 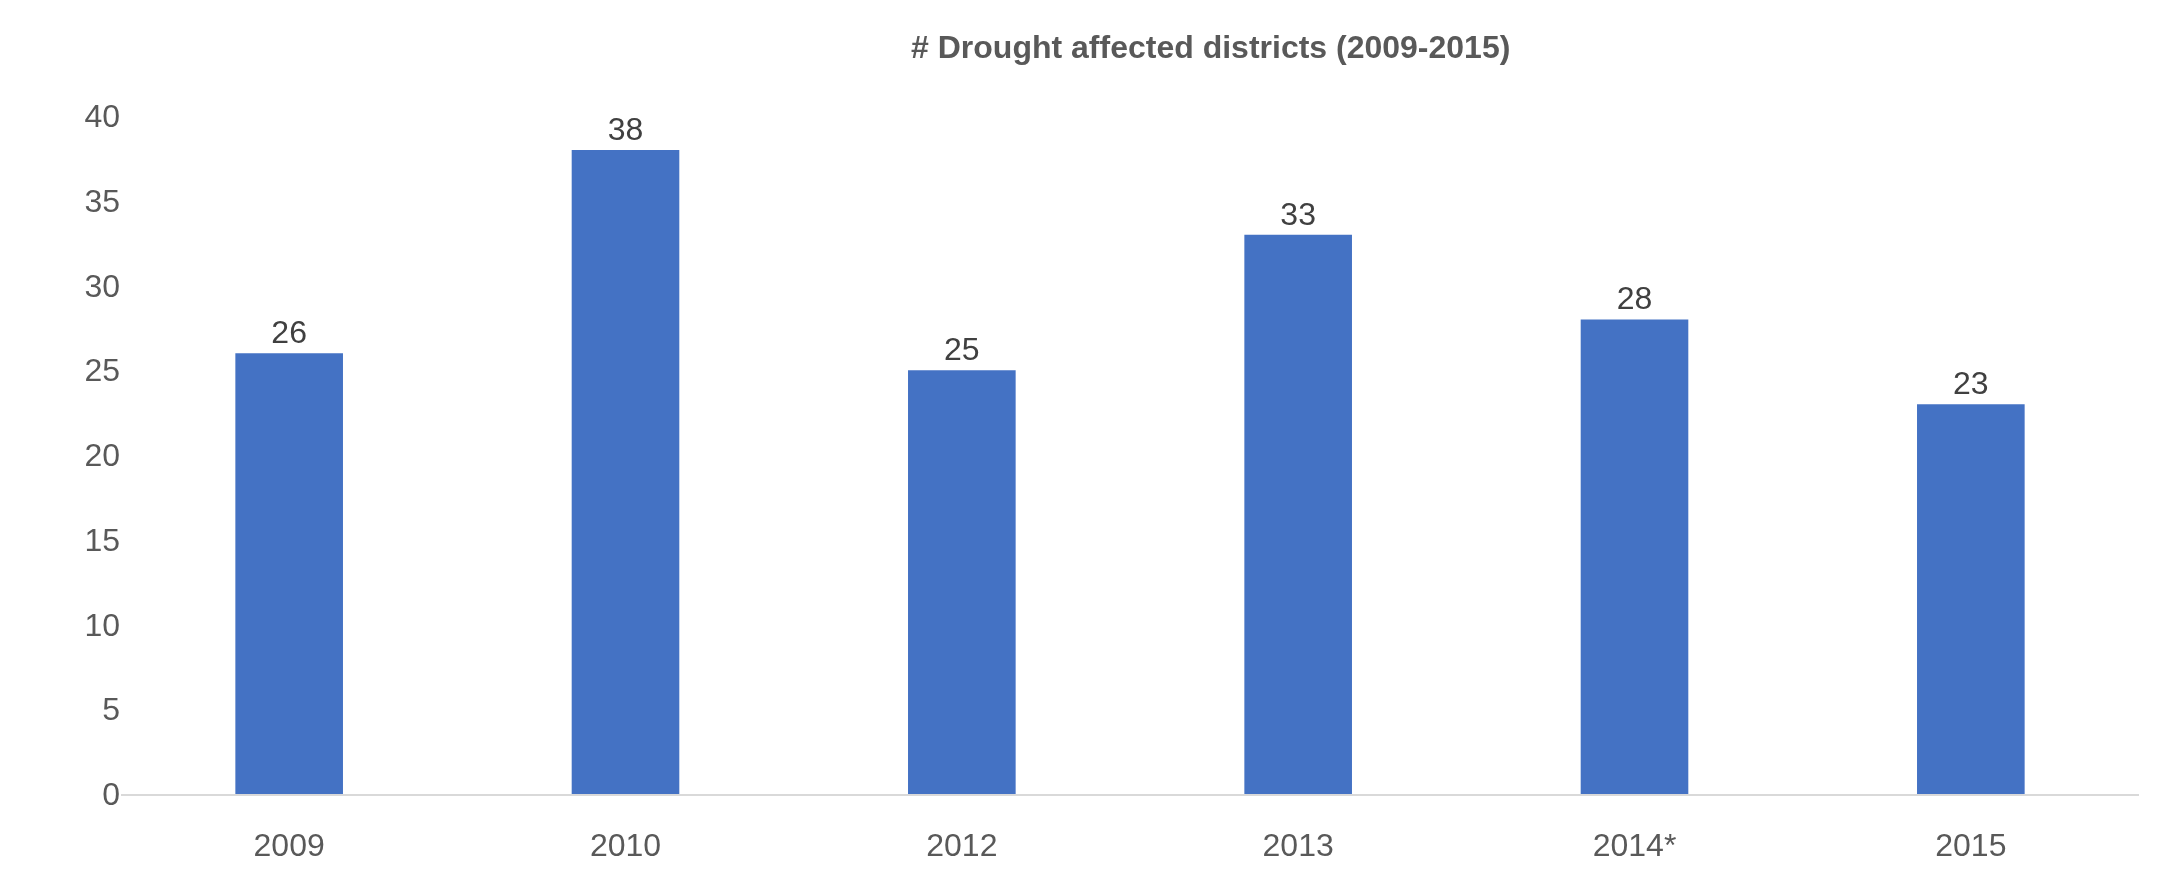 I want to click on data-label: 33, so click(x=1298, y=213).